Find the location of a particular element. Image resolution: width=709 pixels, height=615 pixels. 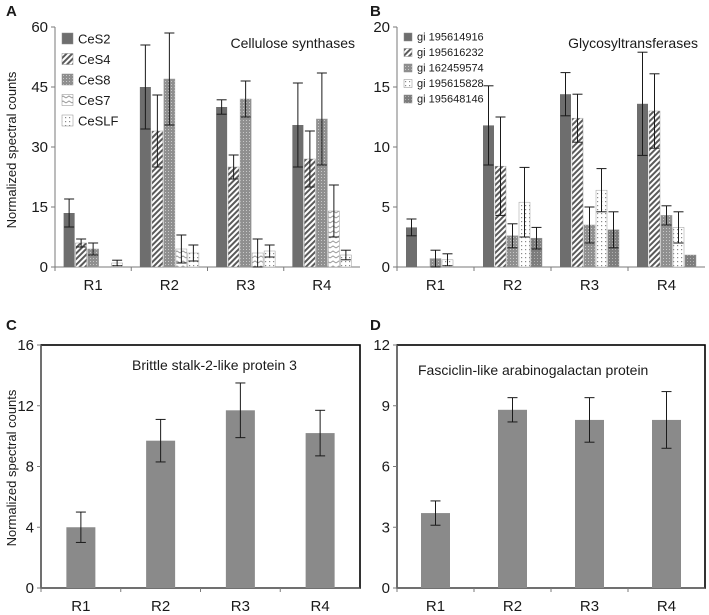

panel-label-a: A is located at coordinates (11, 11).